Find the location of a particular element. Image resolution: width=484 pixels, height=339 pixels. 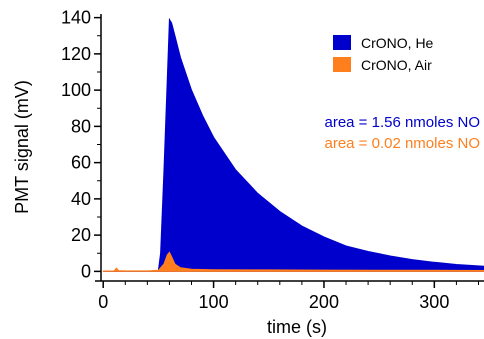

x-tick-label: 100 is located at coordinates (214, 302).